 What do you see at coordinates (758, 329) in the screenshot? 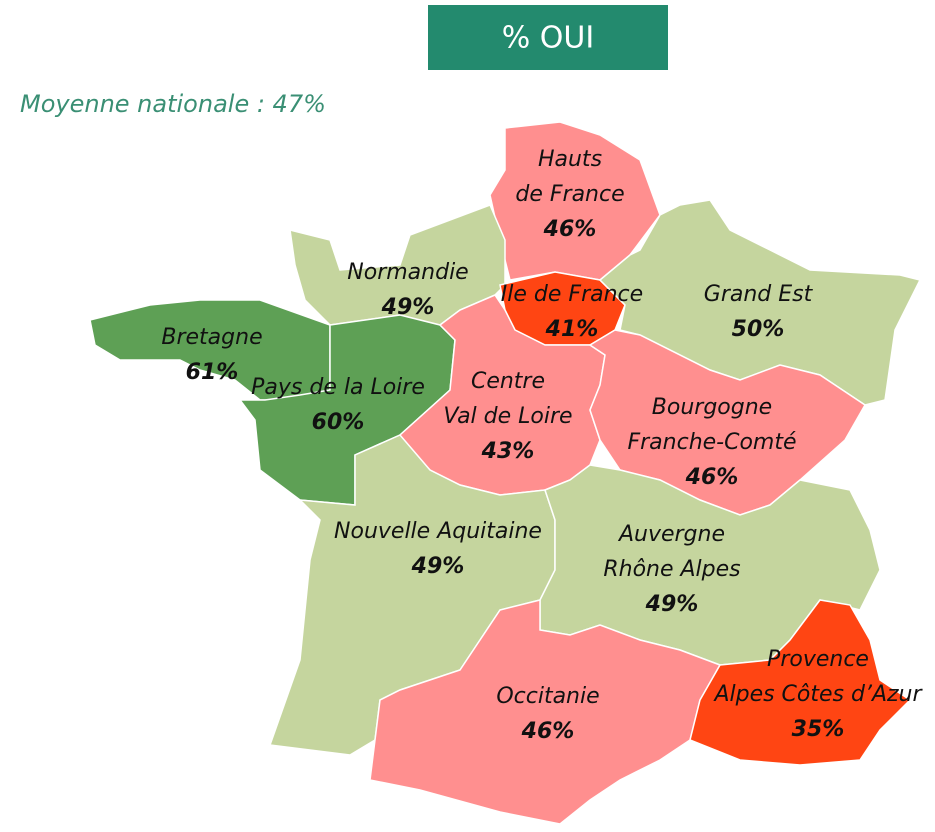
I see `region-value: 50%` at bounding box center [758, 329].